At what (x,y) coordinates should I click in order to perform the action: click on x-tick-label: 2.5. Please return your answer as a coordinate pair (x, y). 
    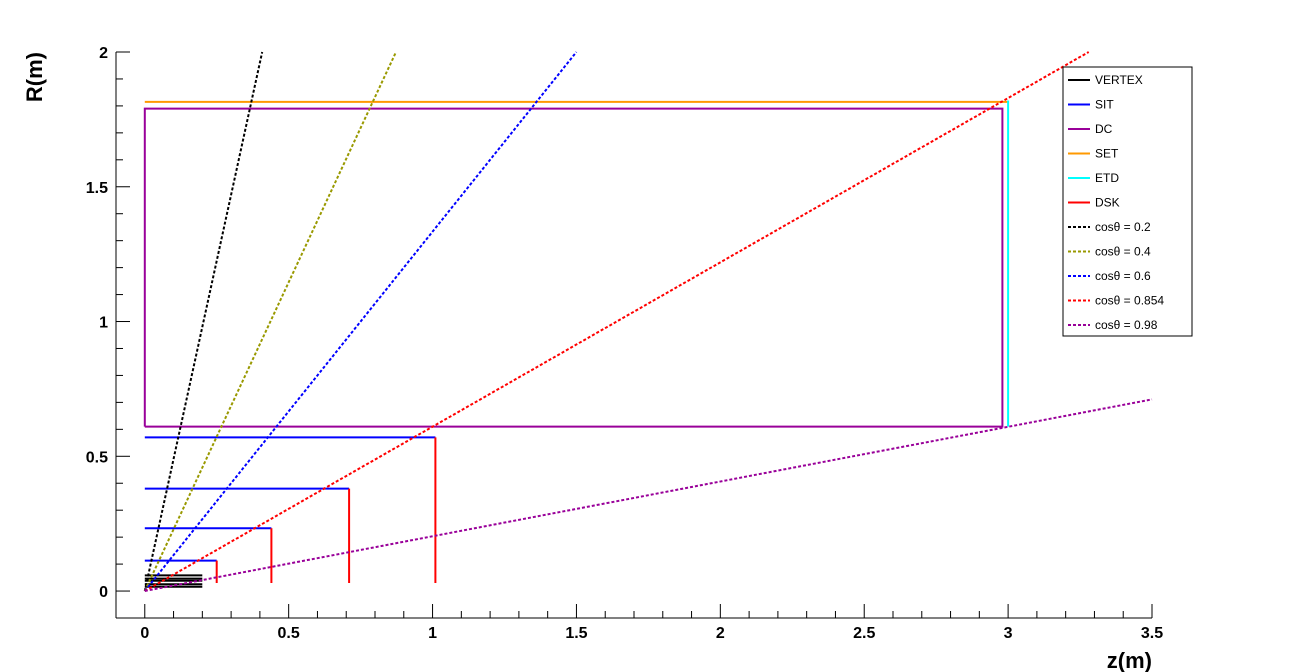
    Looking at the image, I should click on (864, 633).